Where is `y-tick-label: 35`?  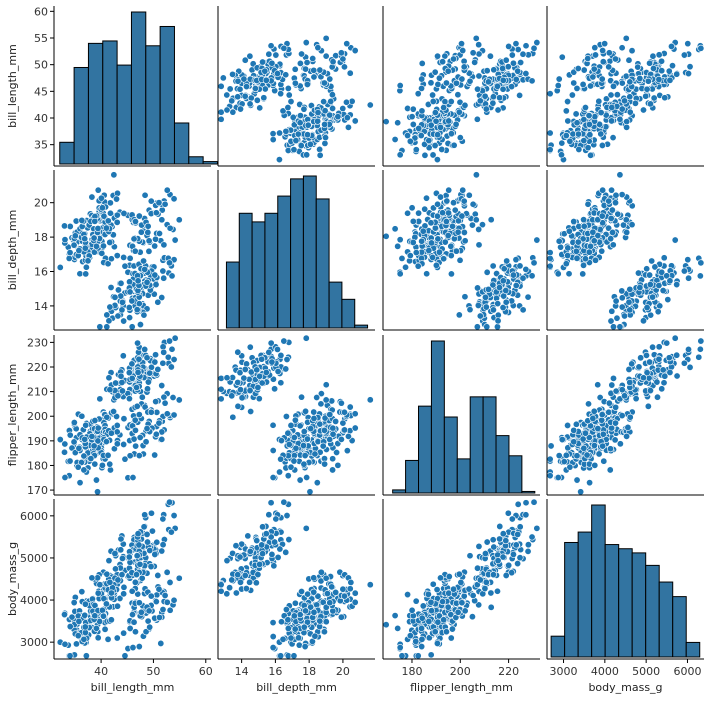 y-tick-label: 35 is located at coordinates (41, 145).